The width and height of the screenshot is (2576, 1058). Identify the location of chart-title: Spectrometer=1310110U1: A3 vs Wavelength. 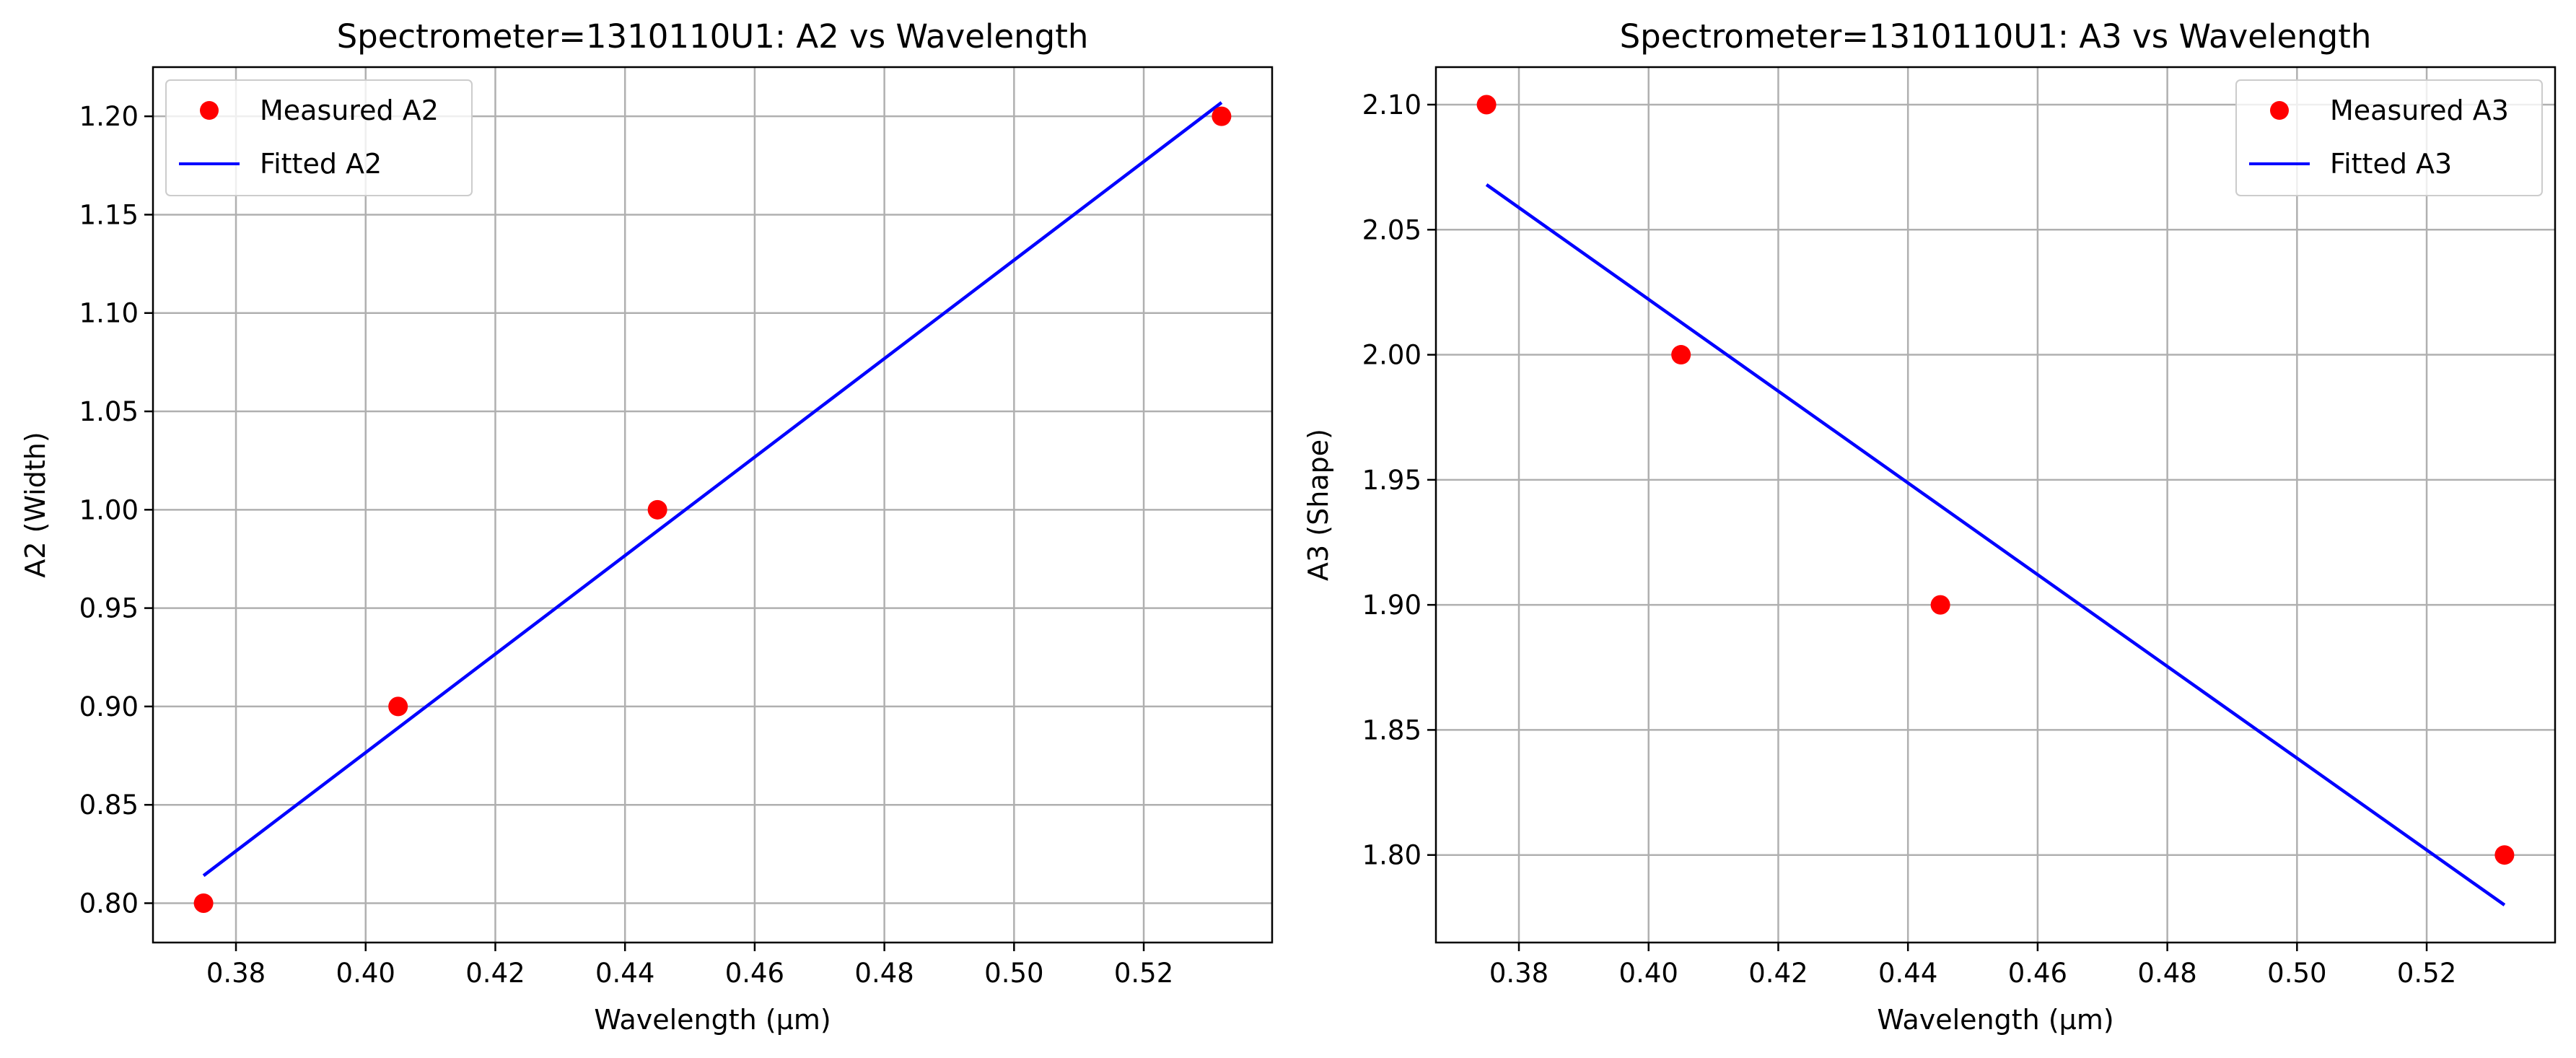
(1996, 36).